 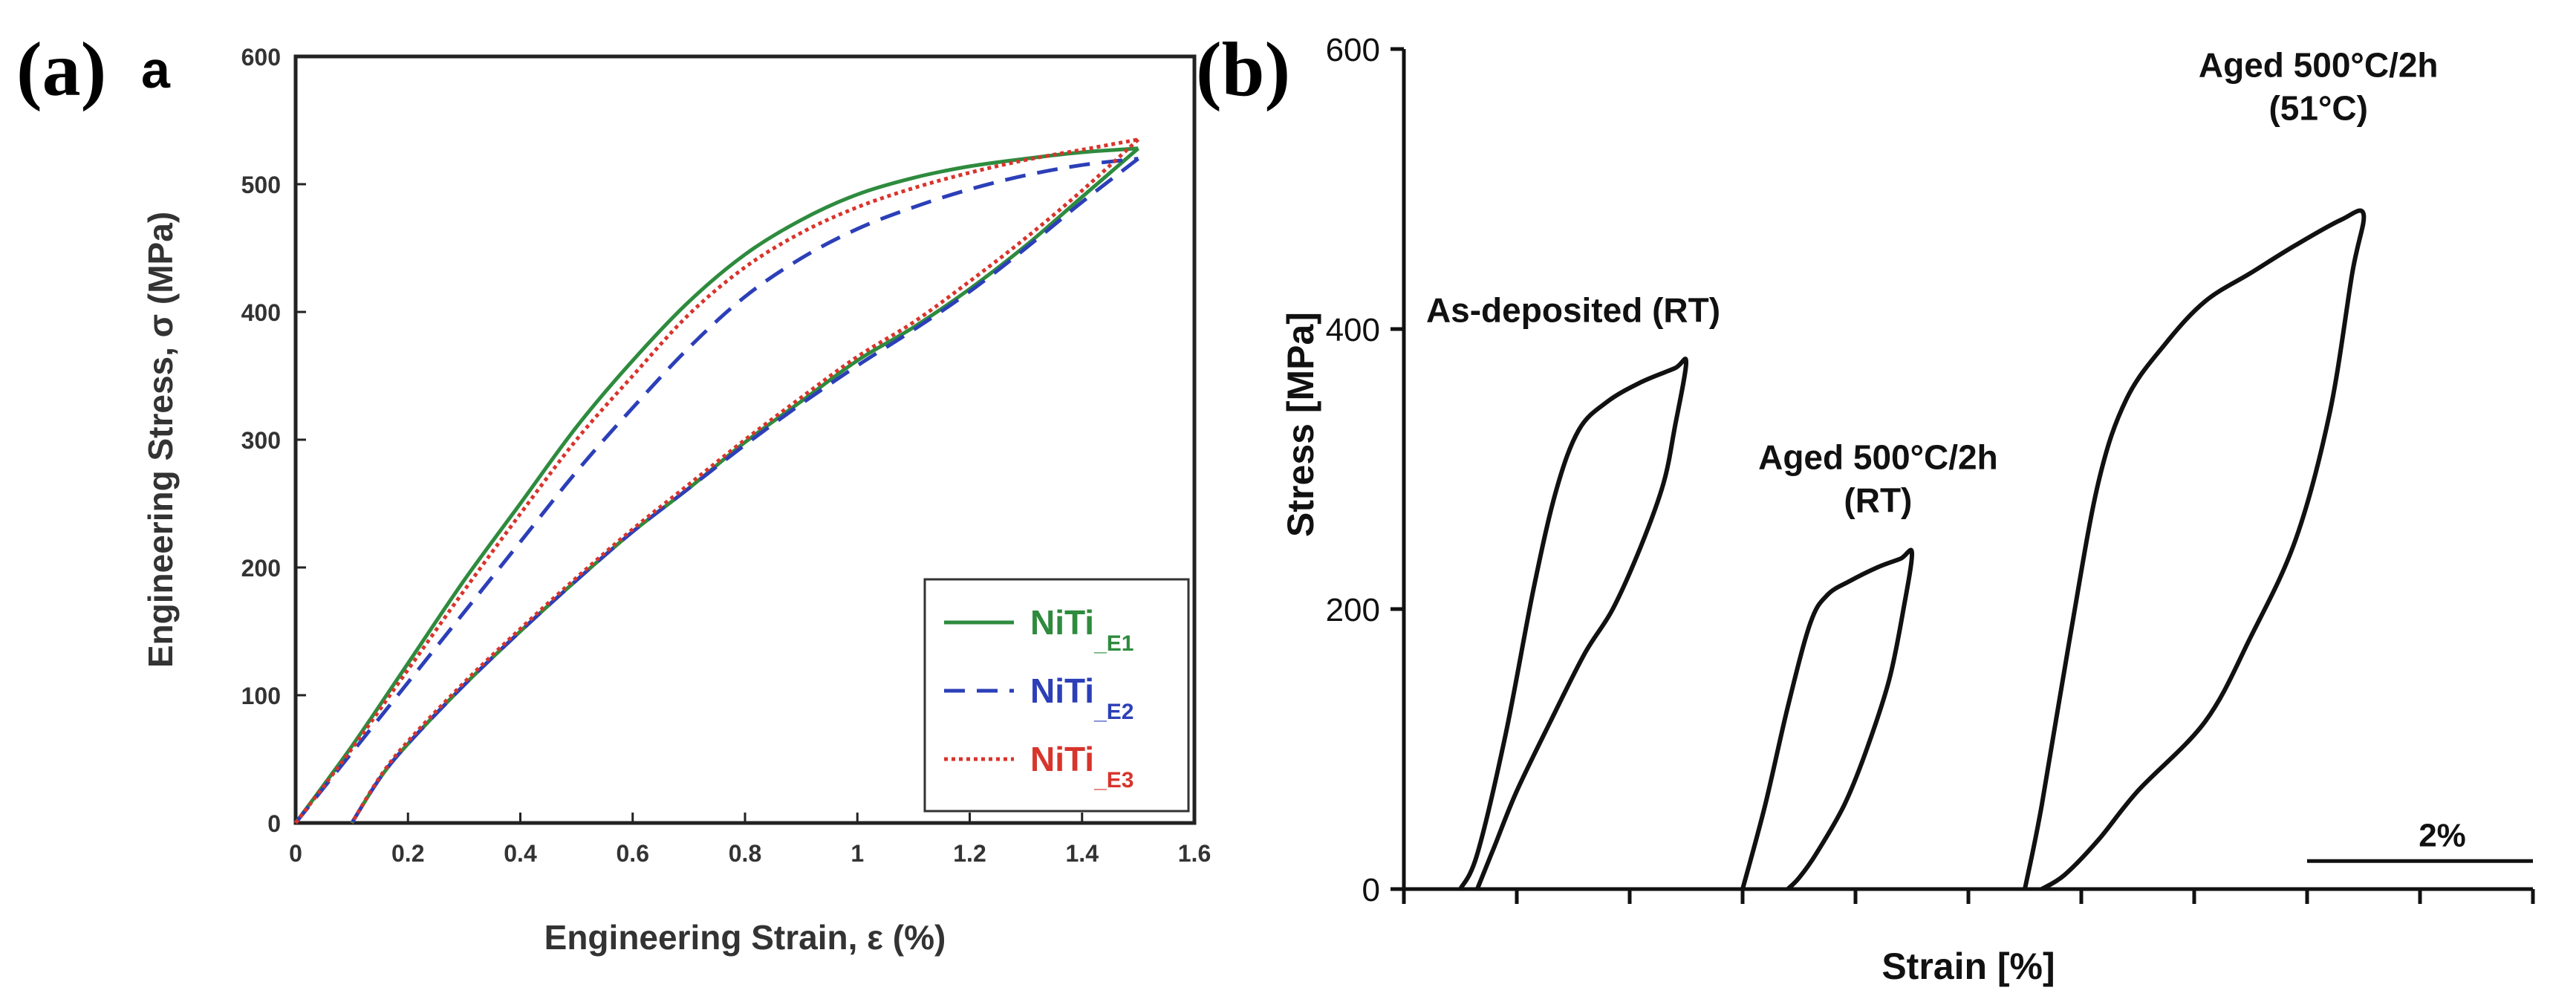 I want to click on chart-b-annotation: As-deposited (RT), so click(x=1573, y=310).